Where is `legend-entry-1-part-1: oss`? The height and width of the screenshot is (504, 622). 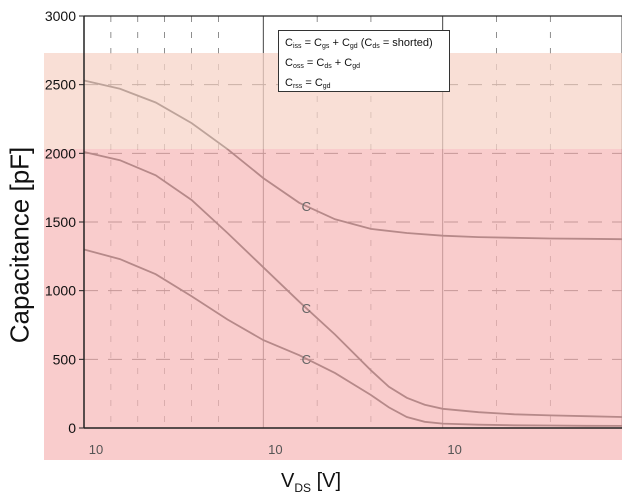 legend-entry-1-part-1: oss is located at coordinates (298, 66).